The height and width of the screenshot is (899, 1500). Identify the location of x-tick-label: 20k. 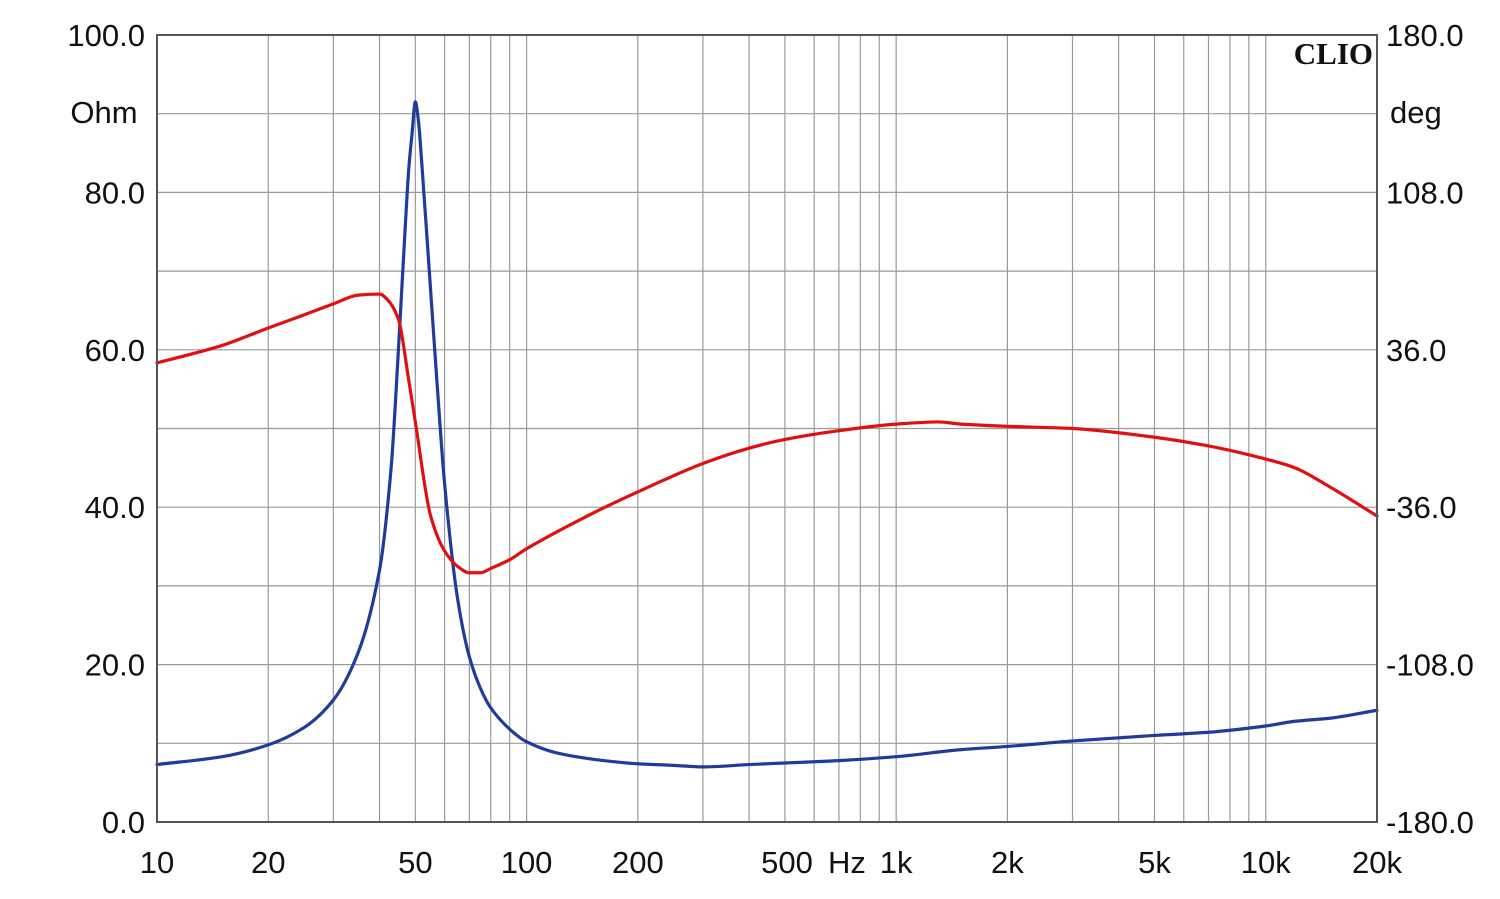
(1377, 862).